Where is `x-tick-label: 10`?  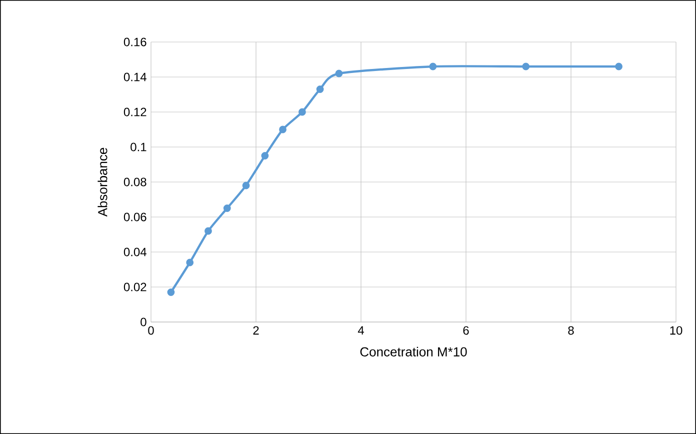 x-tick-label: 10 is located at coordinates (676, 330).